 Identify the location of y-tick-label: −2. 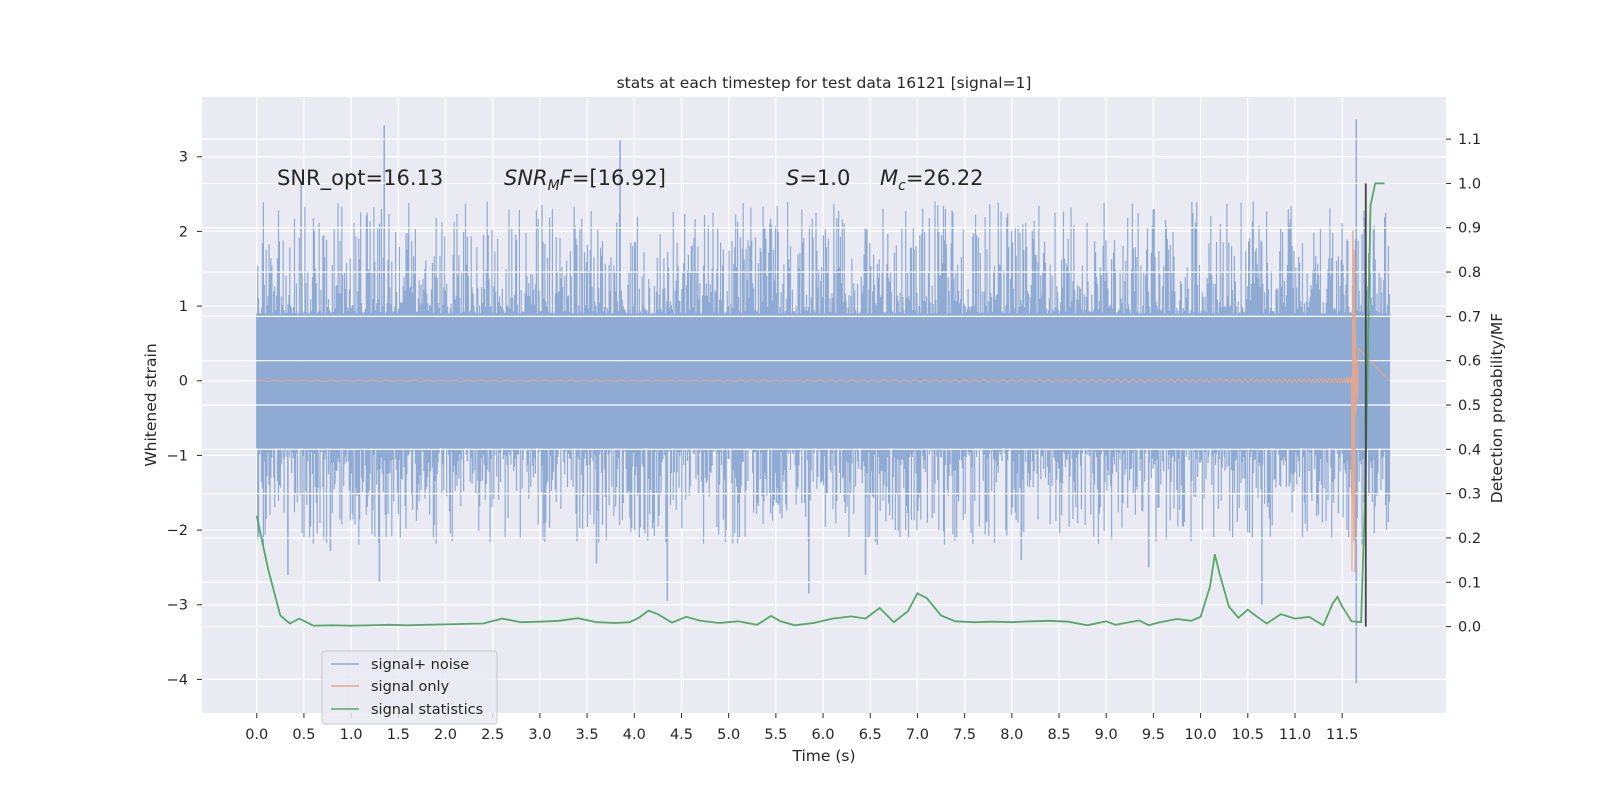
(177, 531).